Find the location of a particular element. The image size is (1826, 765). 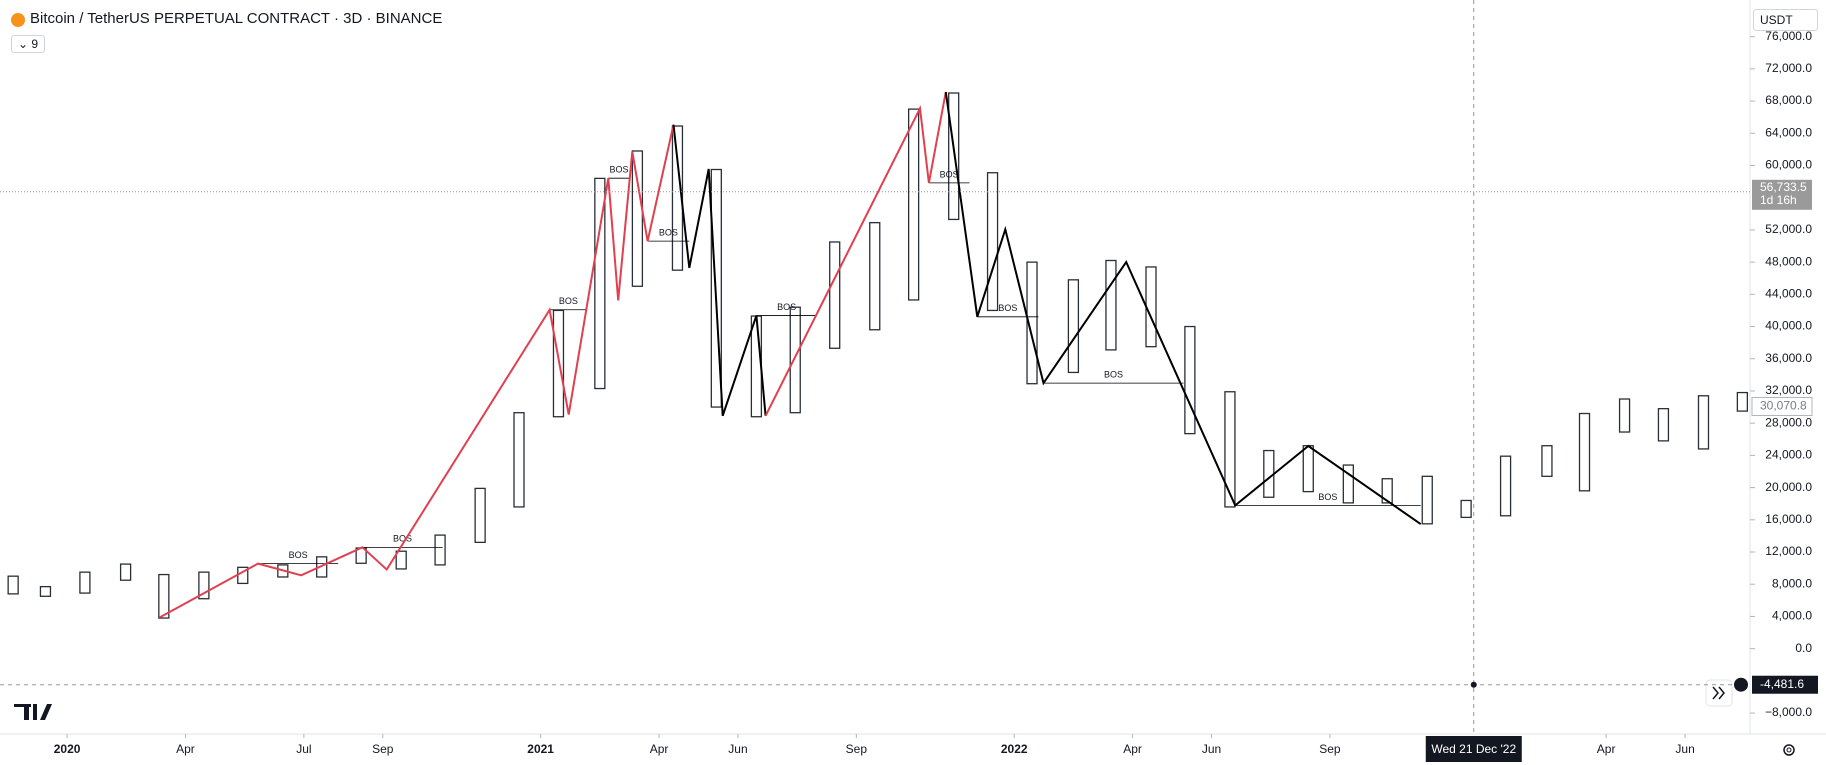

tv-logo is located at coordinates (33, 712).